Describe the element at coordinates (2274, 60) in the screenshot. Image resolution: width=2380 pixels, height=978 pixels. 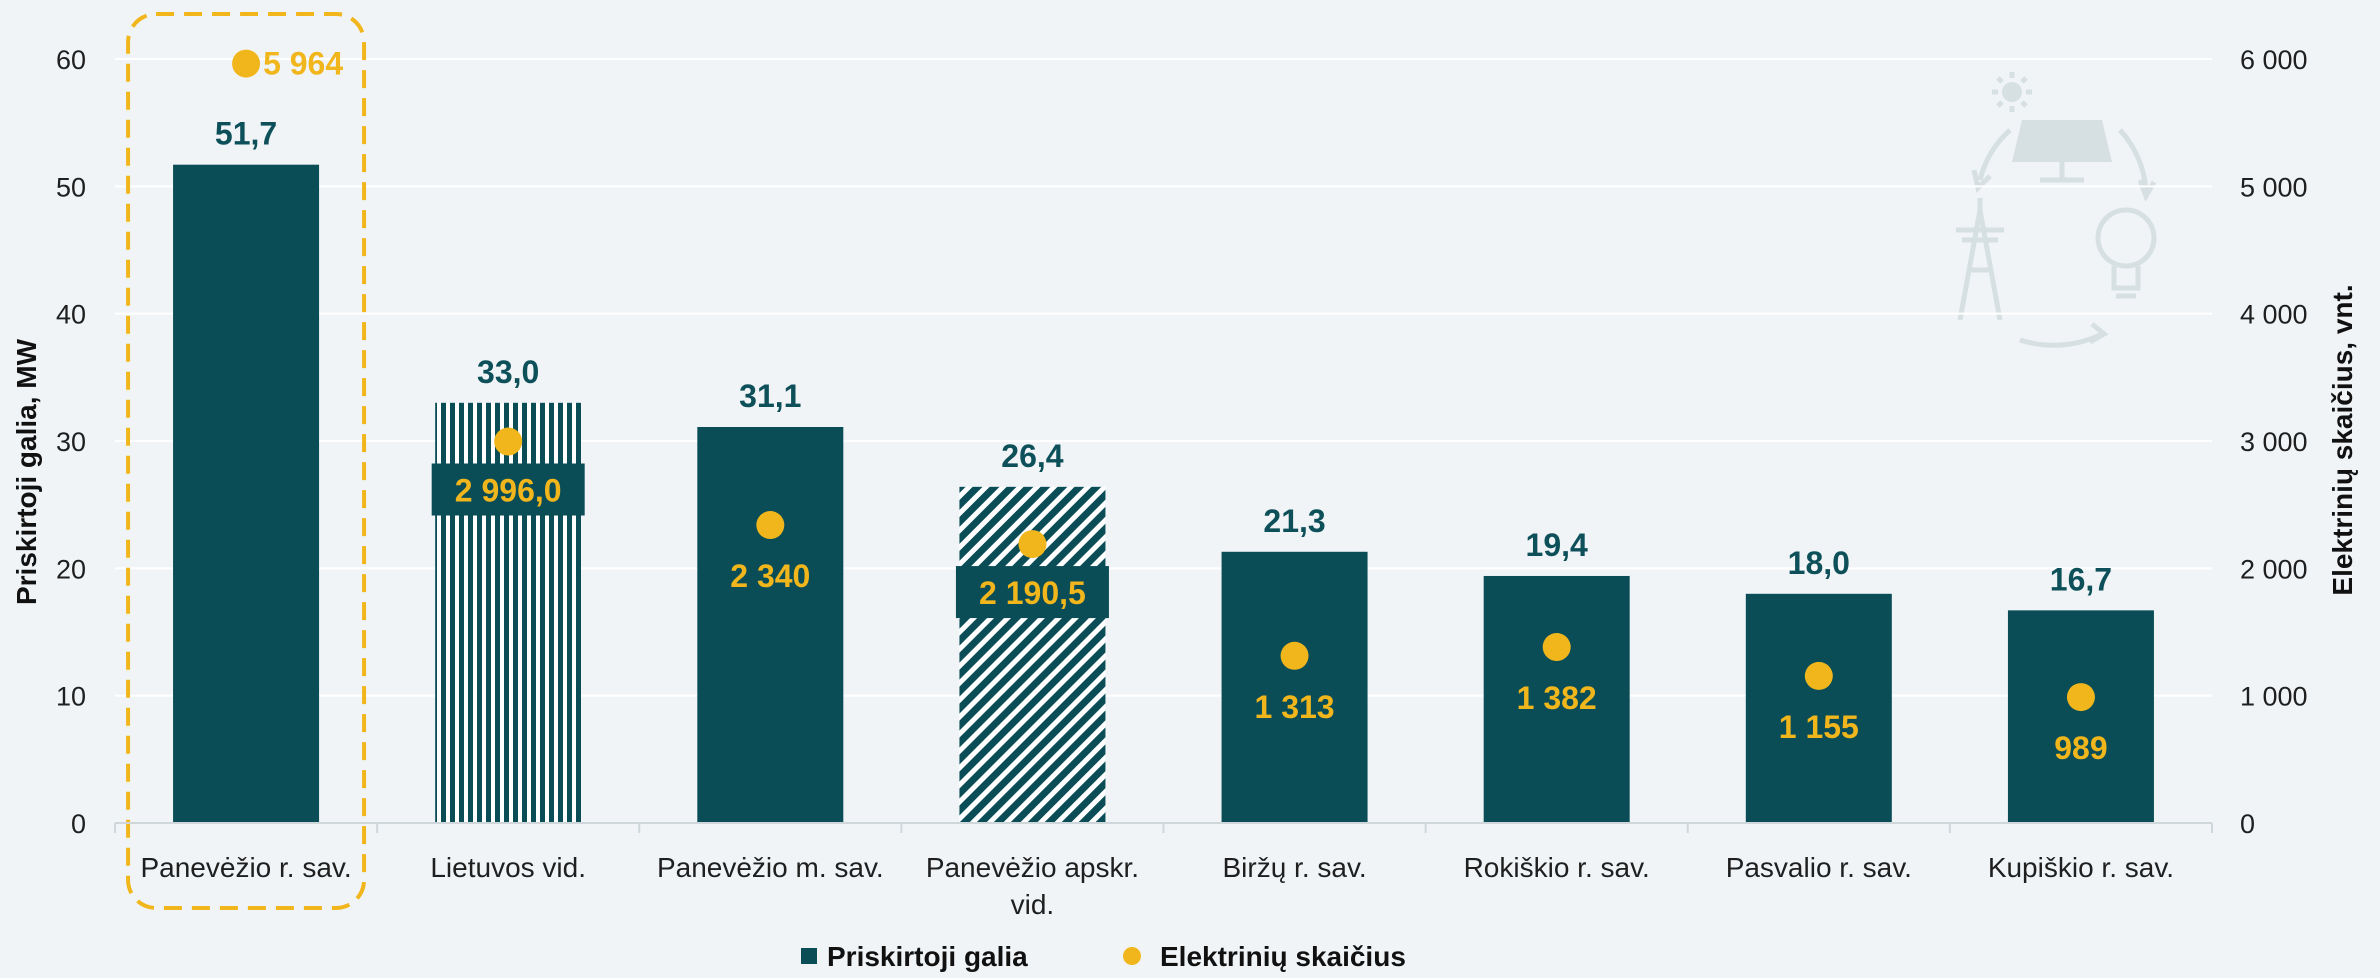
I see `right-tick-label: 6 000` at that location.